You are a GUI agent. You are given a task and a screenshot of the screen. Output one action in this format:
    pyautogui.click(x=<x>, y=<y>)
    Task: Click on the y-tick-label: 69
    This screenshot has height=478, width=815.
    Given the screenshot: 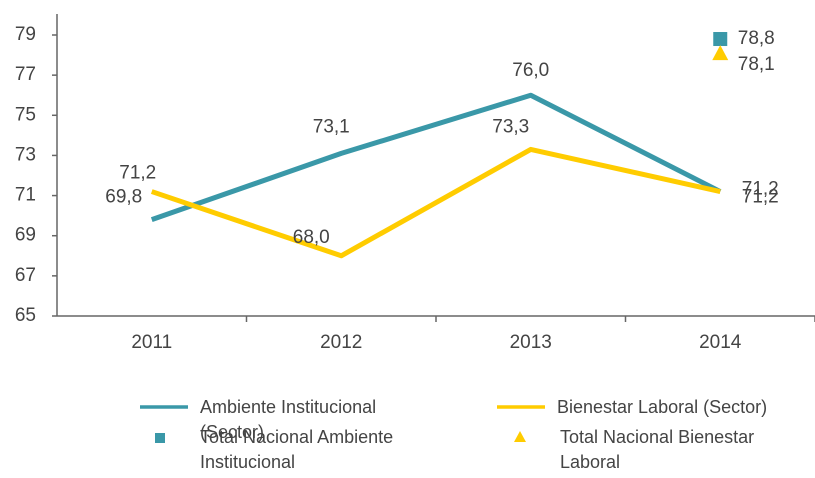 What is the action you would take?
    pyautogui.click(x=25, y=235)
    